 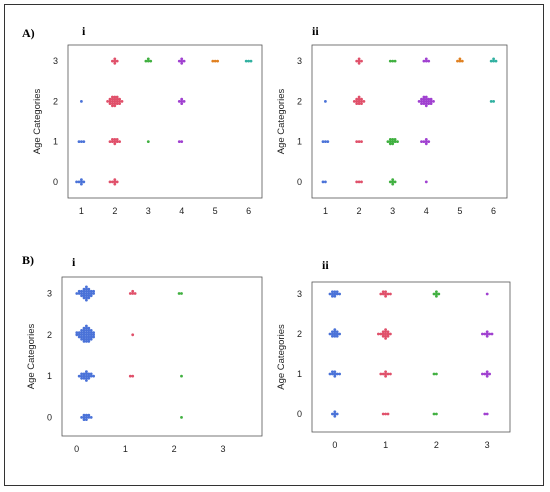 I want to click on x-tick-label: 2, so click(x=174, y=449).